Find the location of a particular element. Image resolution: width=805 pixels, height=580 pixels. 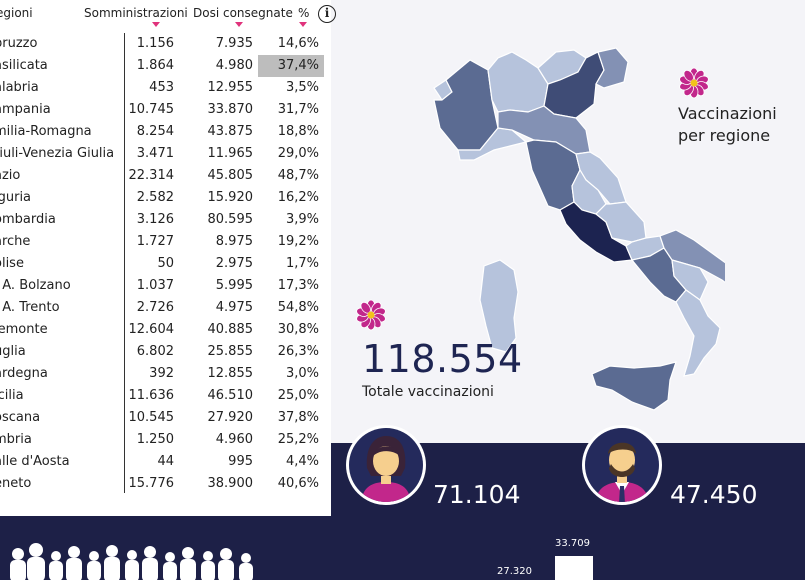

somministrazioni-cell: 15.776 is located at coordinates (151, 483).